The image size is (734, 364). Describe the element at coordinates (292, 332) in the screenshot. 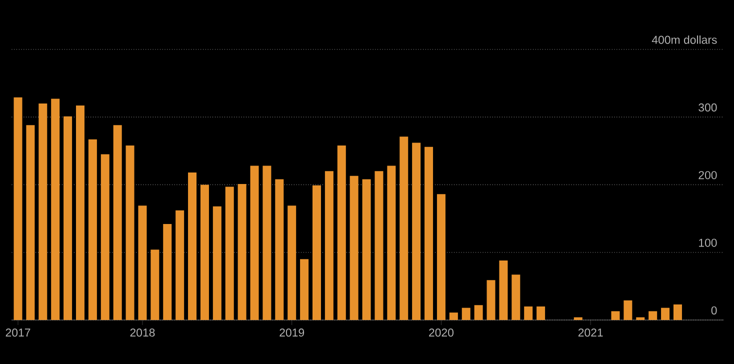

I see `x-tick-label: 2019` at that location.